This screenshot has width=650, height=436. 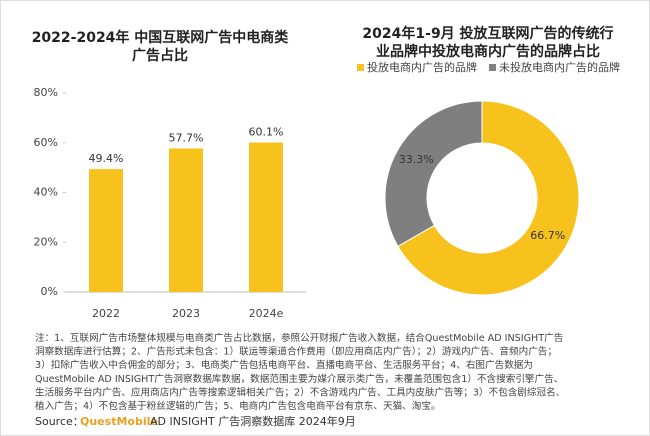 I want to click on source-label: Source：, so click(x=59, y=421).